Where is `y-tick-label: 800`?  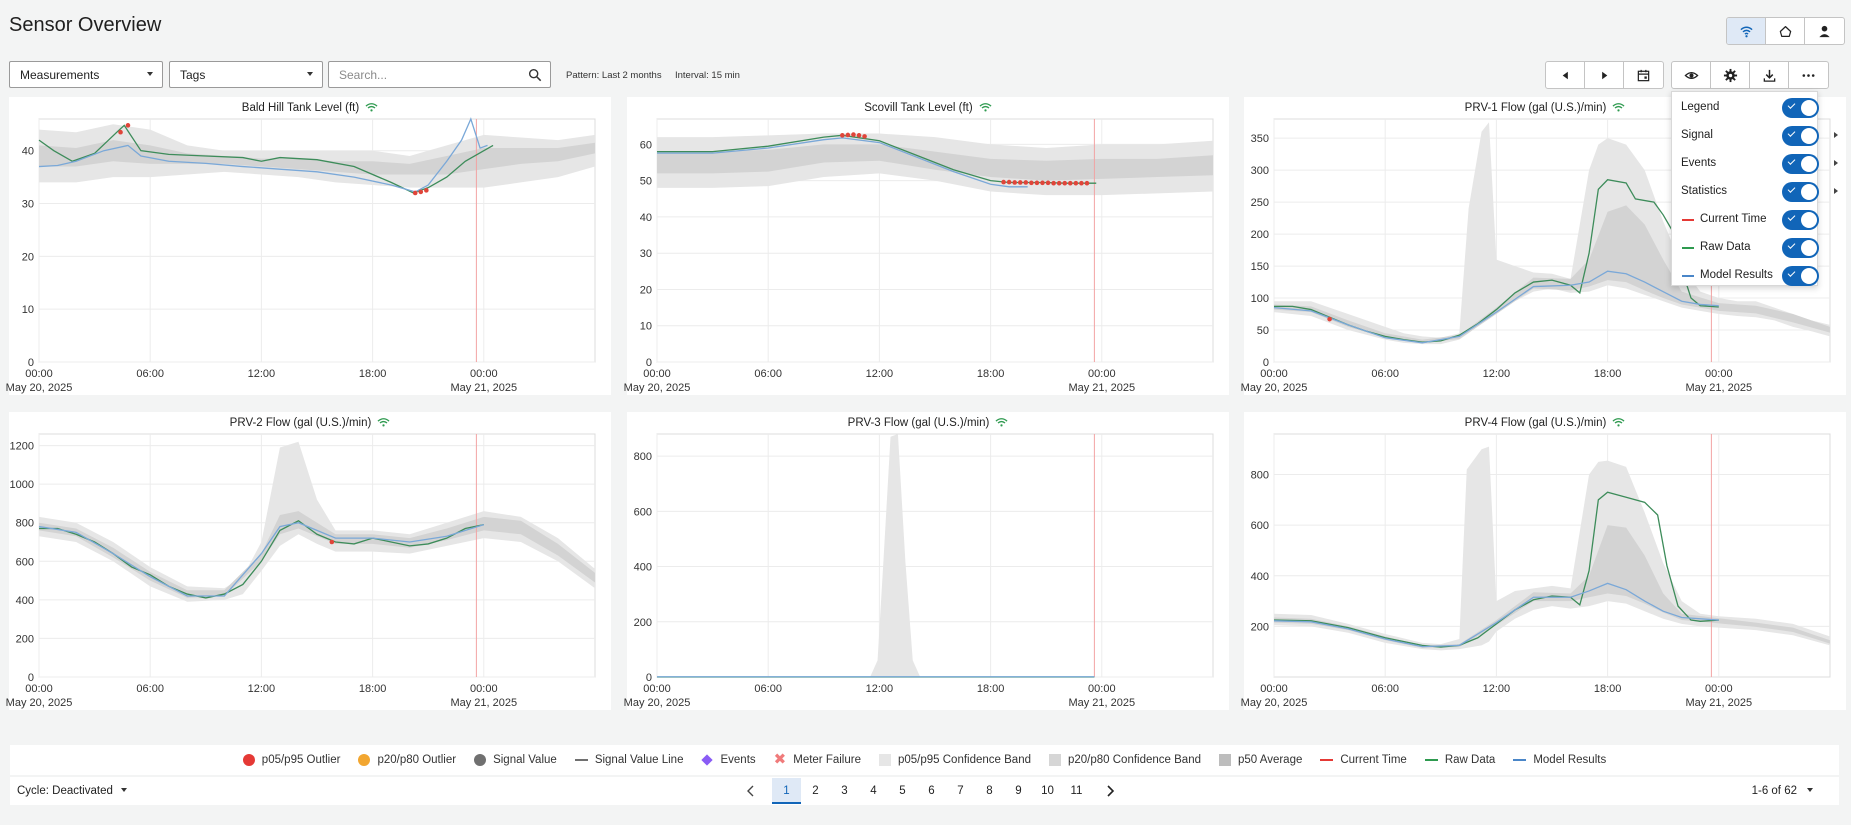 y-tick-label: 800 is located at coordinates (1260, 476).